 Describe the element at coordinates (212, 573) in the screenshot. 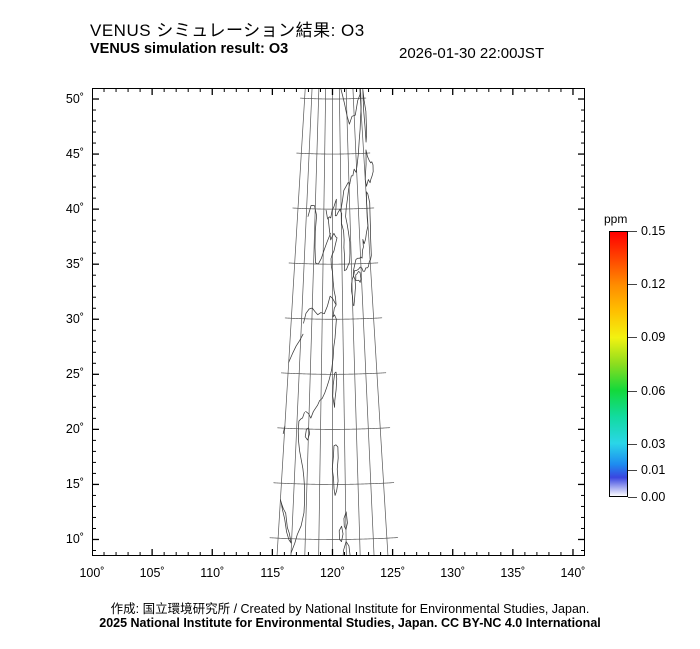

I see `x-axis-tick-label: 110˚` at that location.